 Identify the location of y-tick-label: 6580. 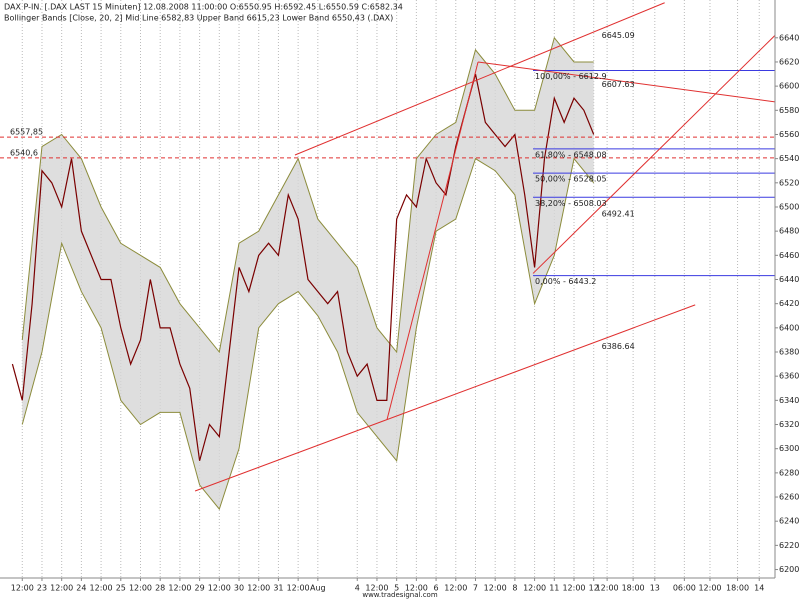
(789, 110).